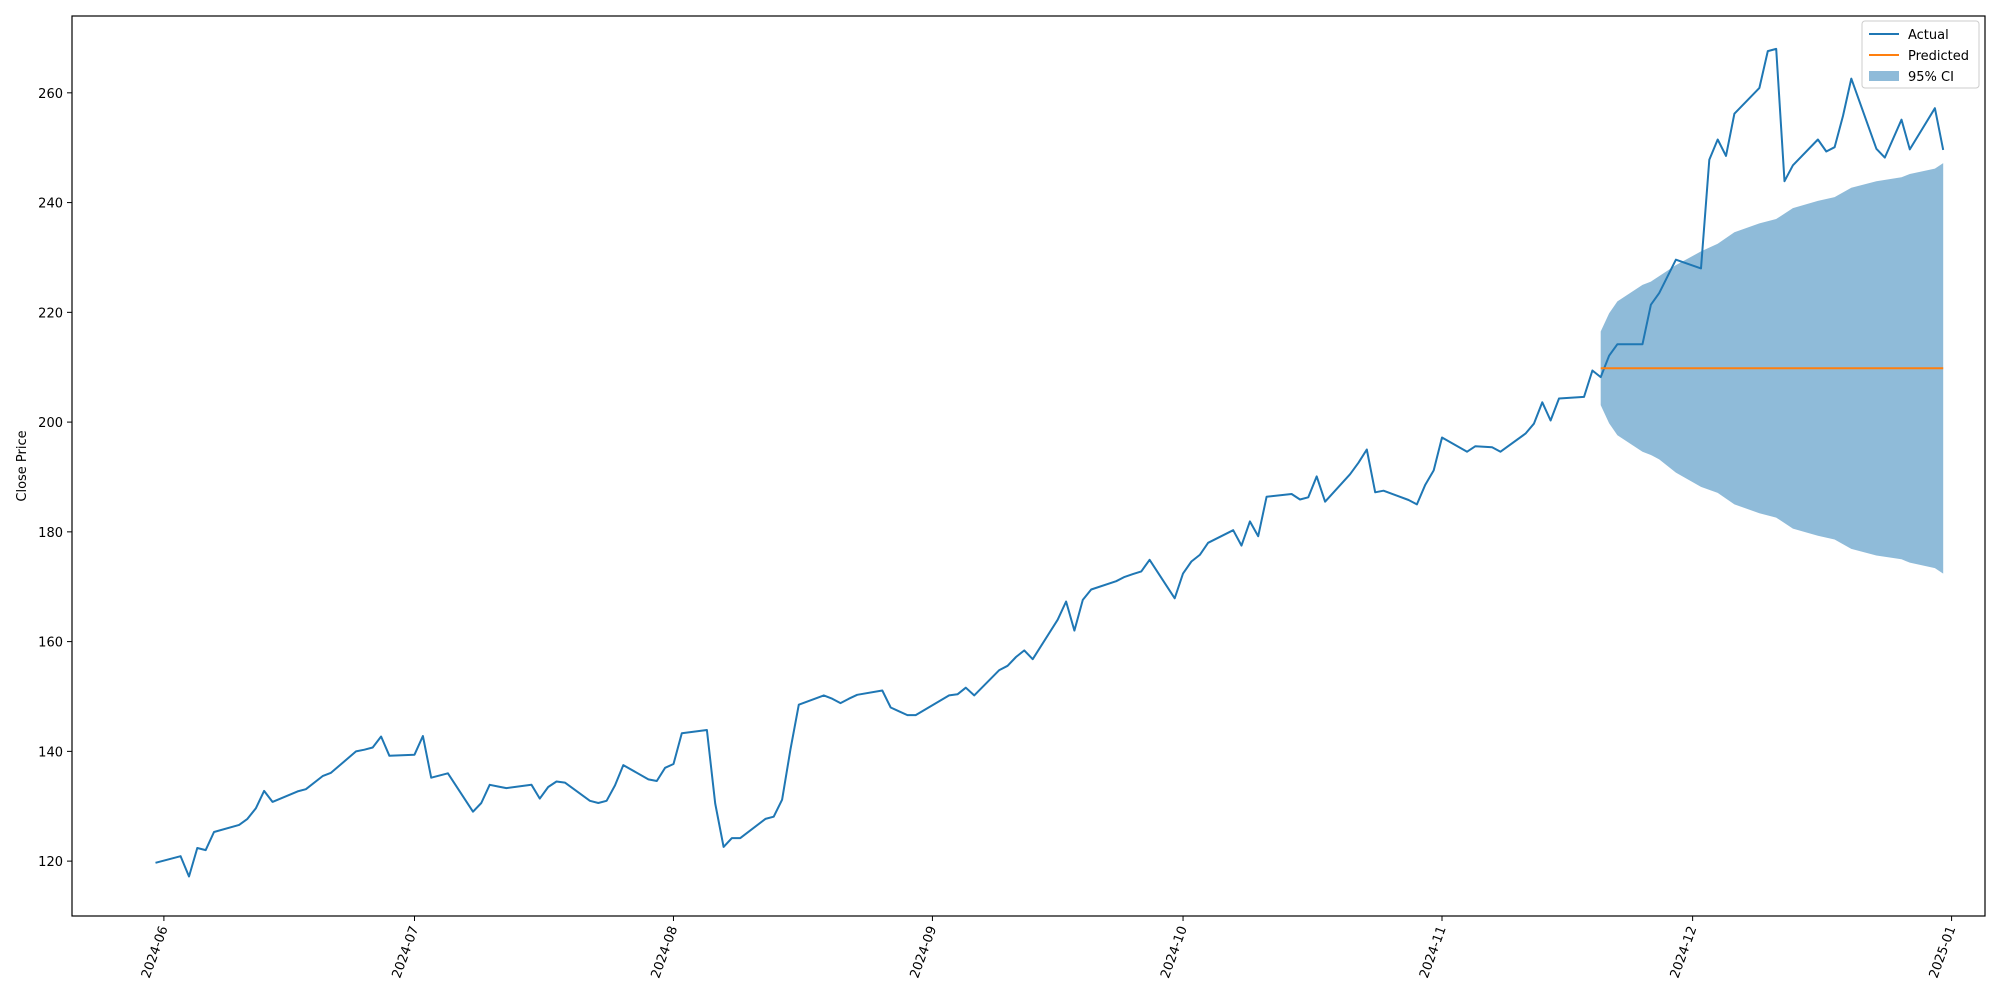 The image size is (2000, 1000). I want to click on y-axis: 120 140 160 180 200 220 240 260, so click(55, 478).